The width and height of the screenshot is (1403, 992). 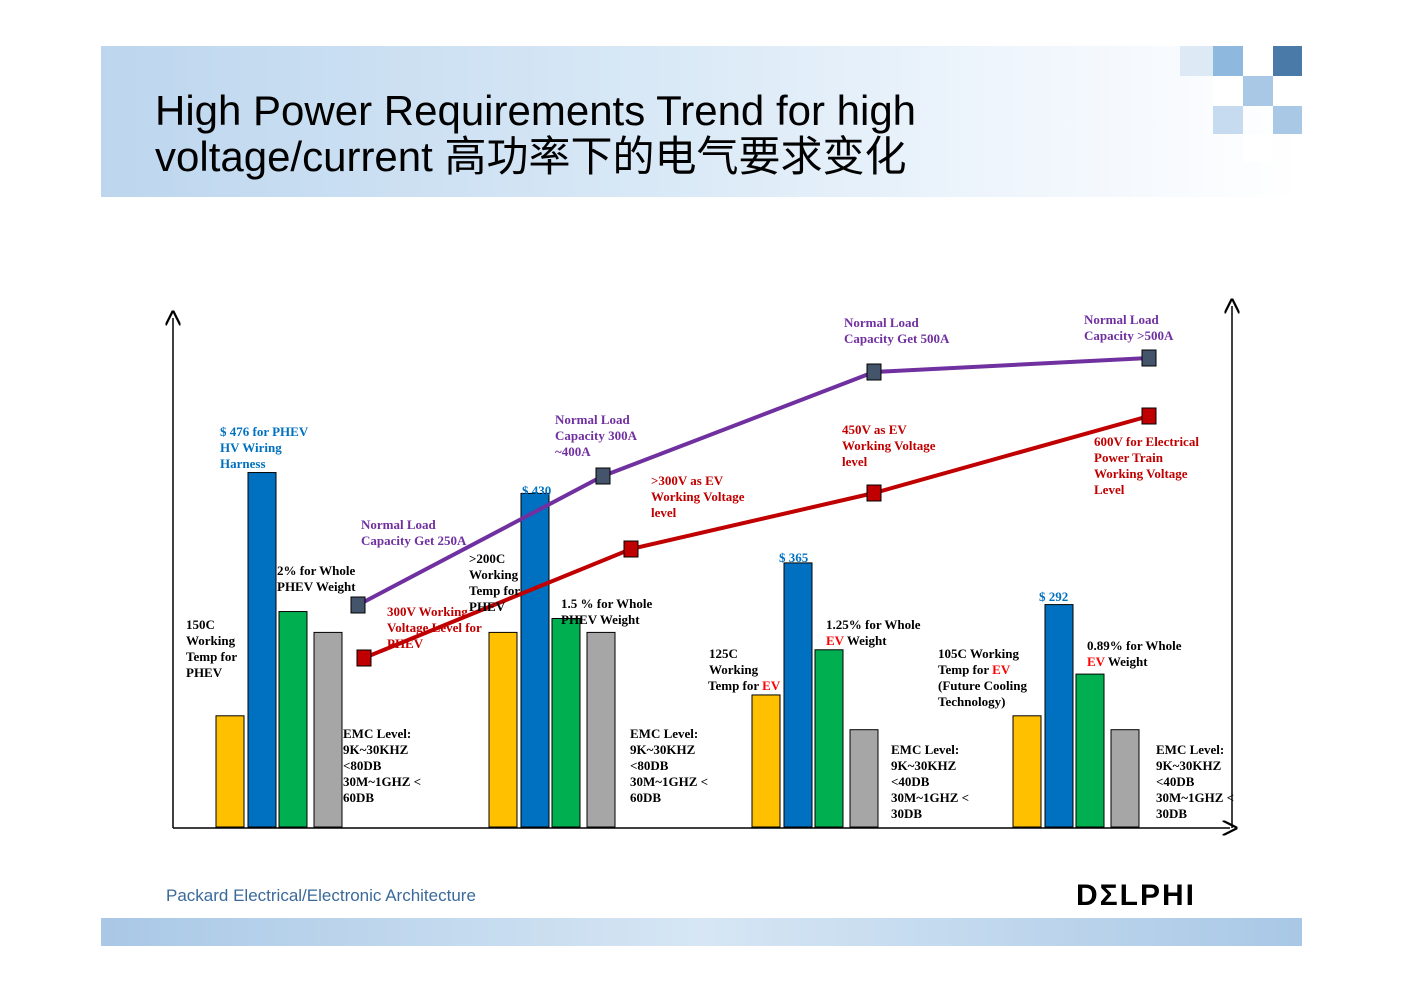 I want to click on annotation-line: 150C, so click(x=200, y=624).